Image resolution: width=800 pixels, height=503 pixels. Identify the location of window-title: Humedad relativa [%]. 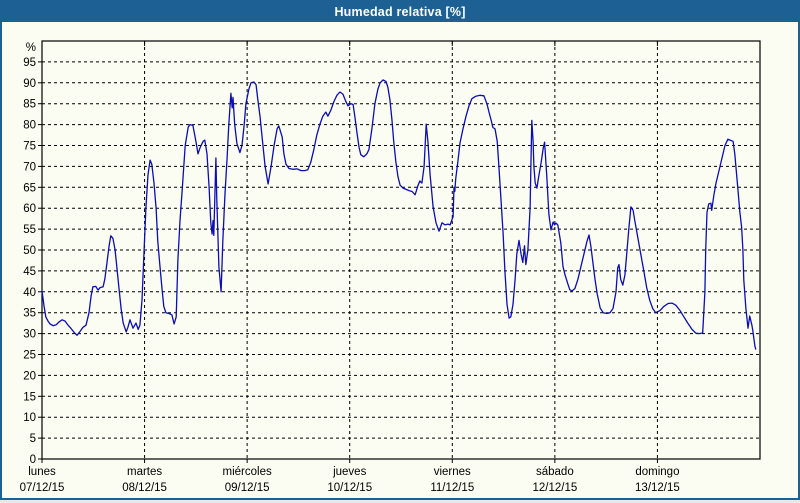
(400, 12).